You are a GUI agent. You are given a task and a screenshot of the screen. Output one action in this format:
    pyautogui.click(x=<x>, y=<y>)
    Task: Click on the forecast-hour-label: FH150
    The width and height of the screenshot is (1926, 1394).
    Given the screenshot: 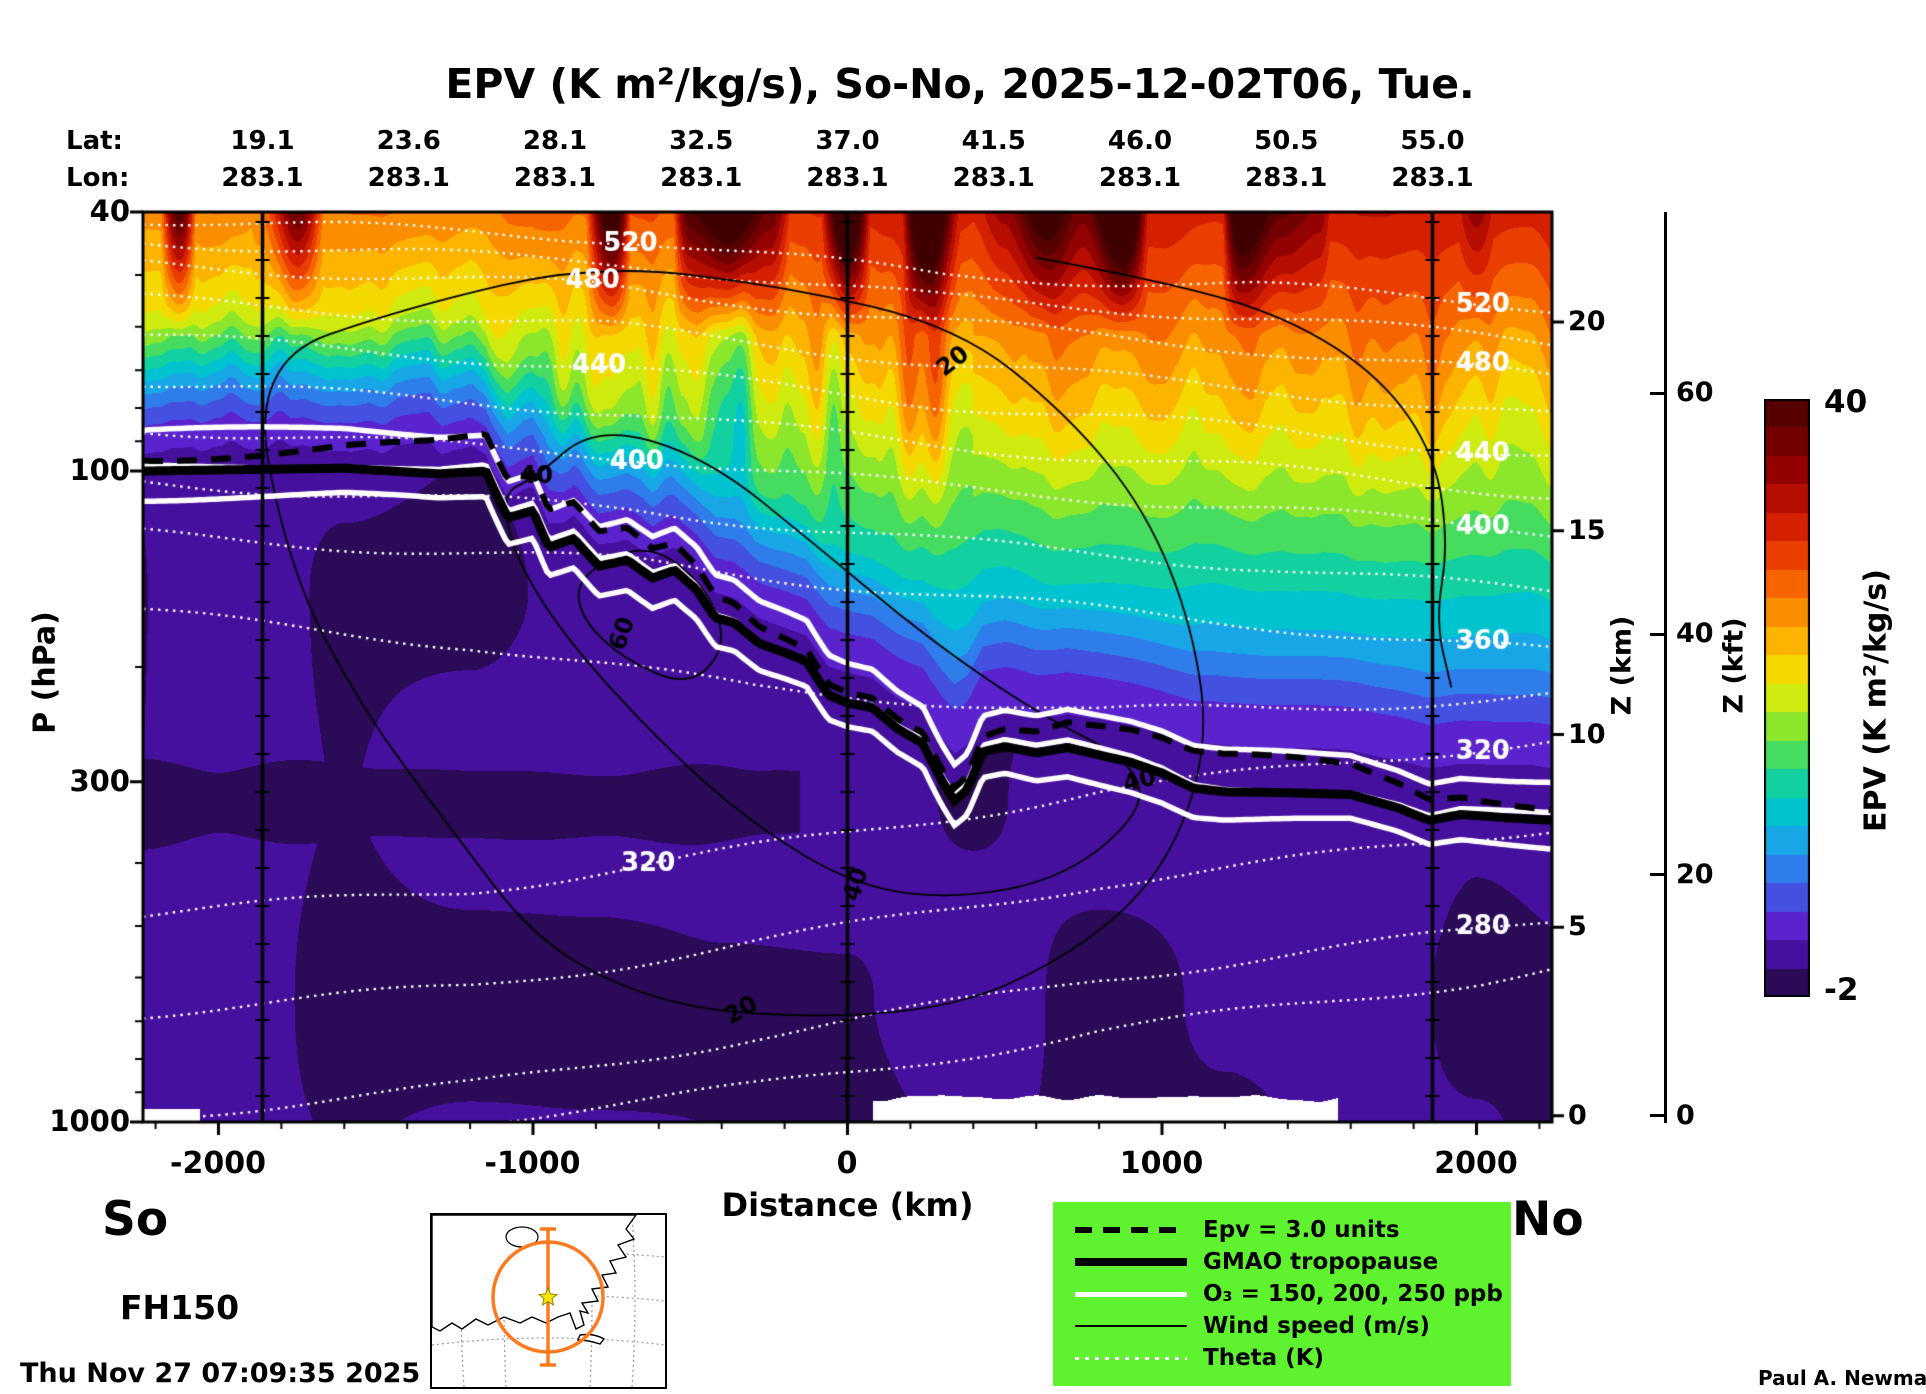 What is the action you would take?
    pyautogui.click(x=180, y=1307)
    